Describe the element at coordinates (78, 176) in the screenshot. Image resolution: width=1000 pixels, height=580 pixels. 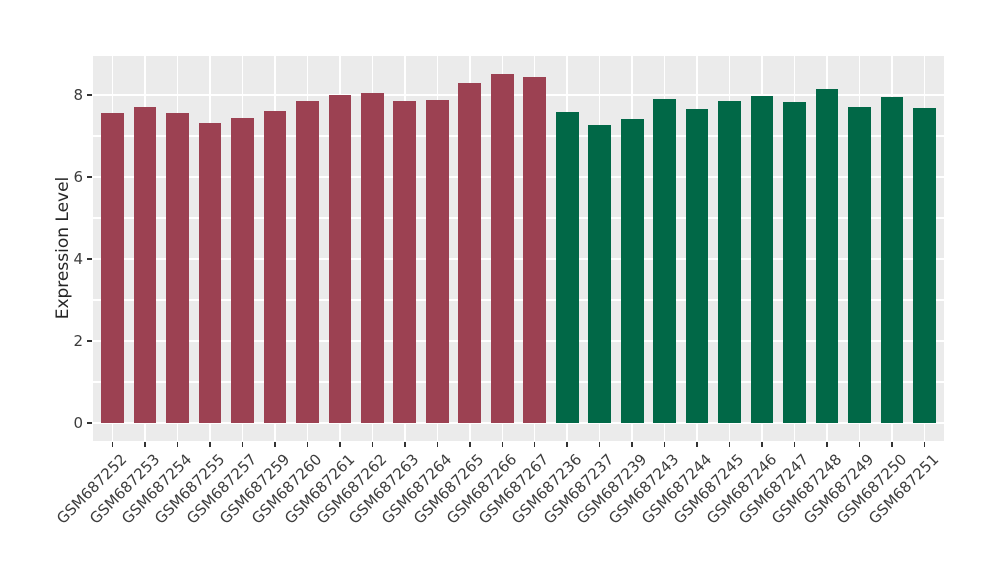
I see `y-tick-label: 6` at that location.